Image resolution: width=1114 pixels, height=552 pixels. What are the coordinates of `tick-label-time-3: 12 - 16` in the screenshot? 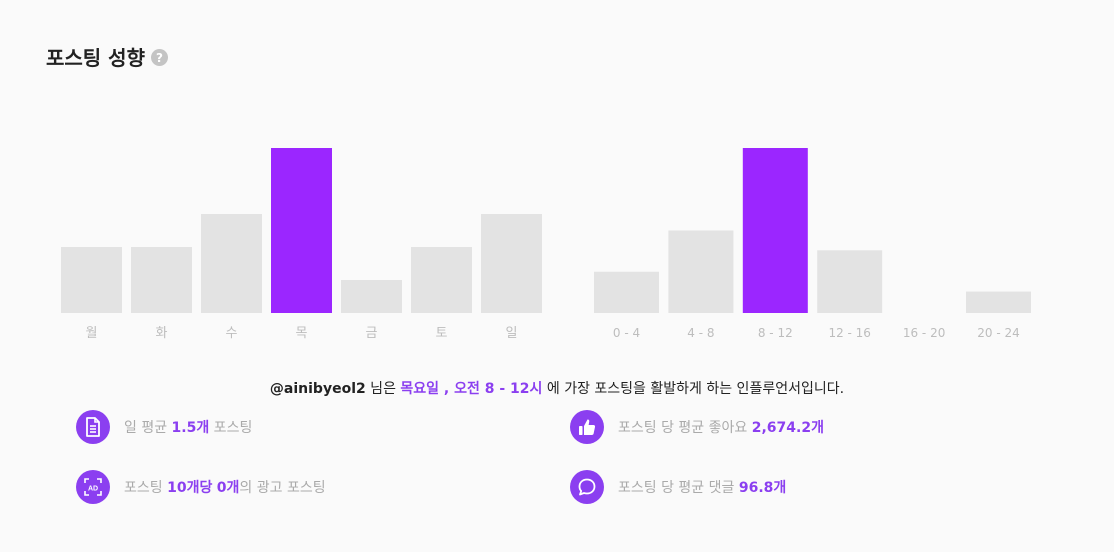 It's located at (849, 333).